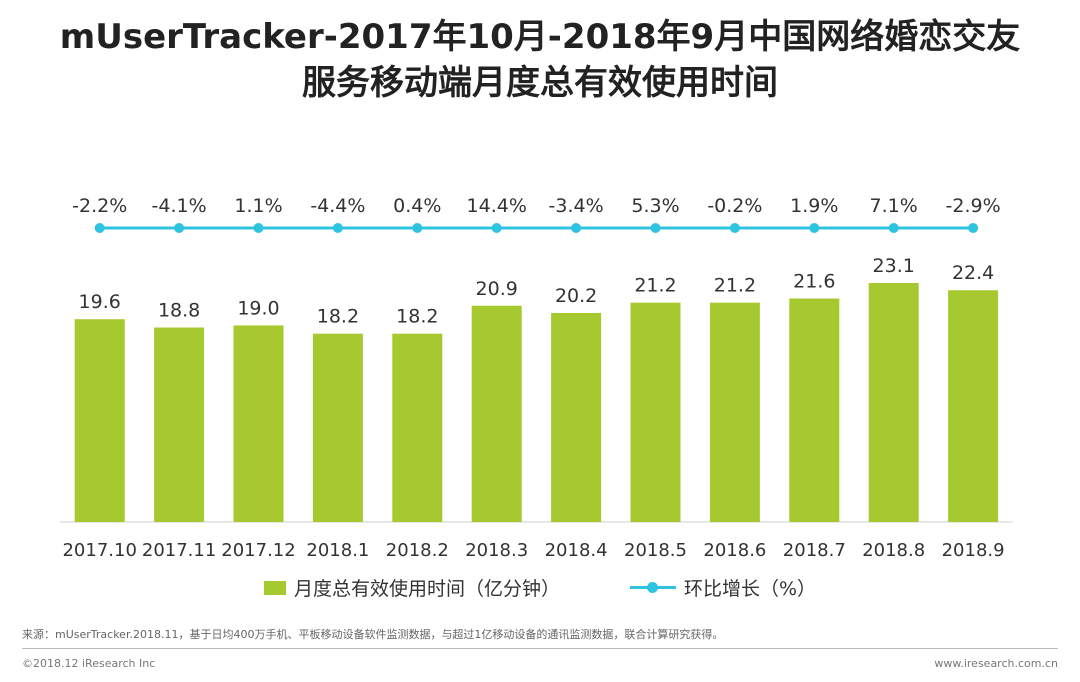  I want to click on x-tick-label: 2018.8, so click(893, 550).